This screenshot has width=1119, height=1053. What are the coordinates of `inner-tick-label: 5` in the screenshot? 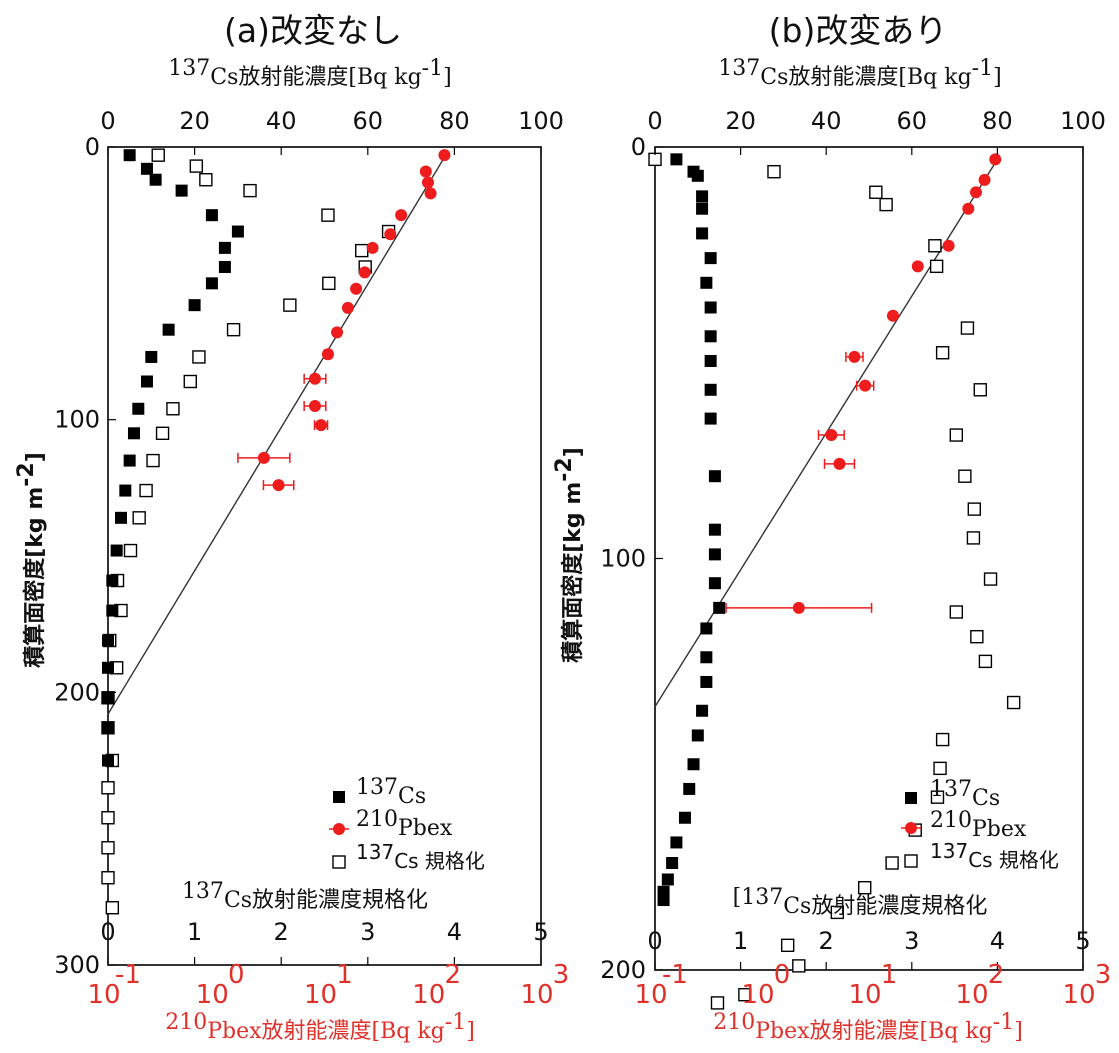 It's located at (540, 932).